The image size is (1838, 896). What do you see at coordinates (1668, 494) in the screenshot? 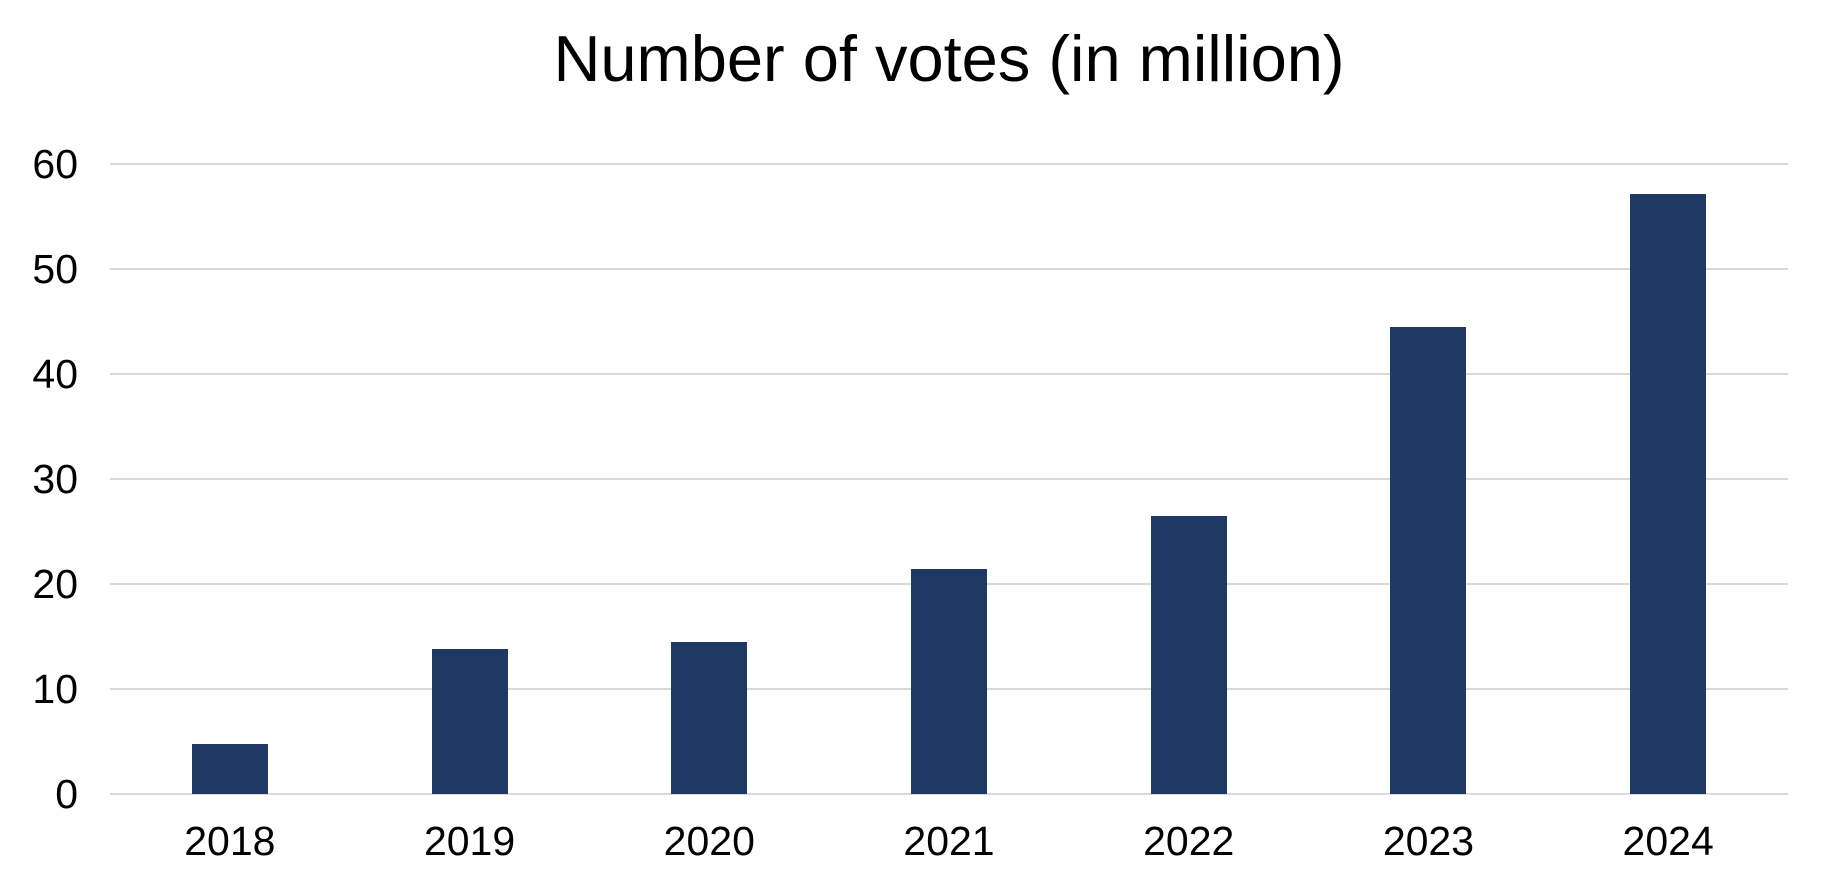
I see `bar-2024` at bounding box center [1668, 494].